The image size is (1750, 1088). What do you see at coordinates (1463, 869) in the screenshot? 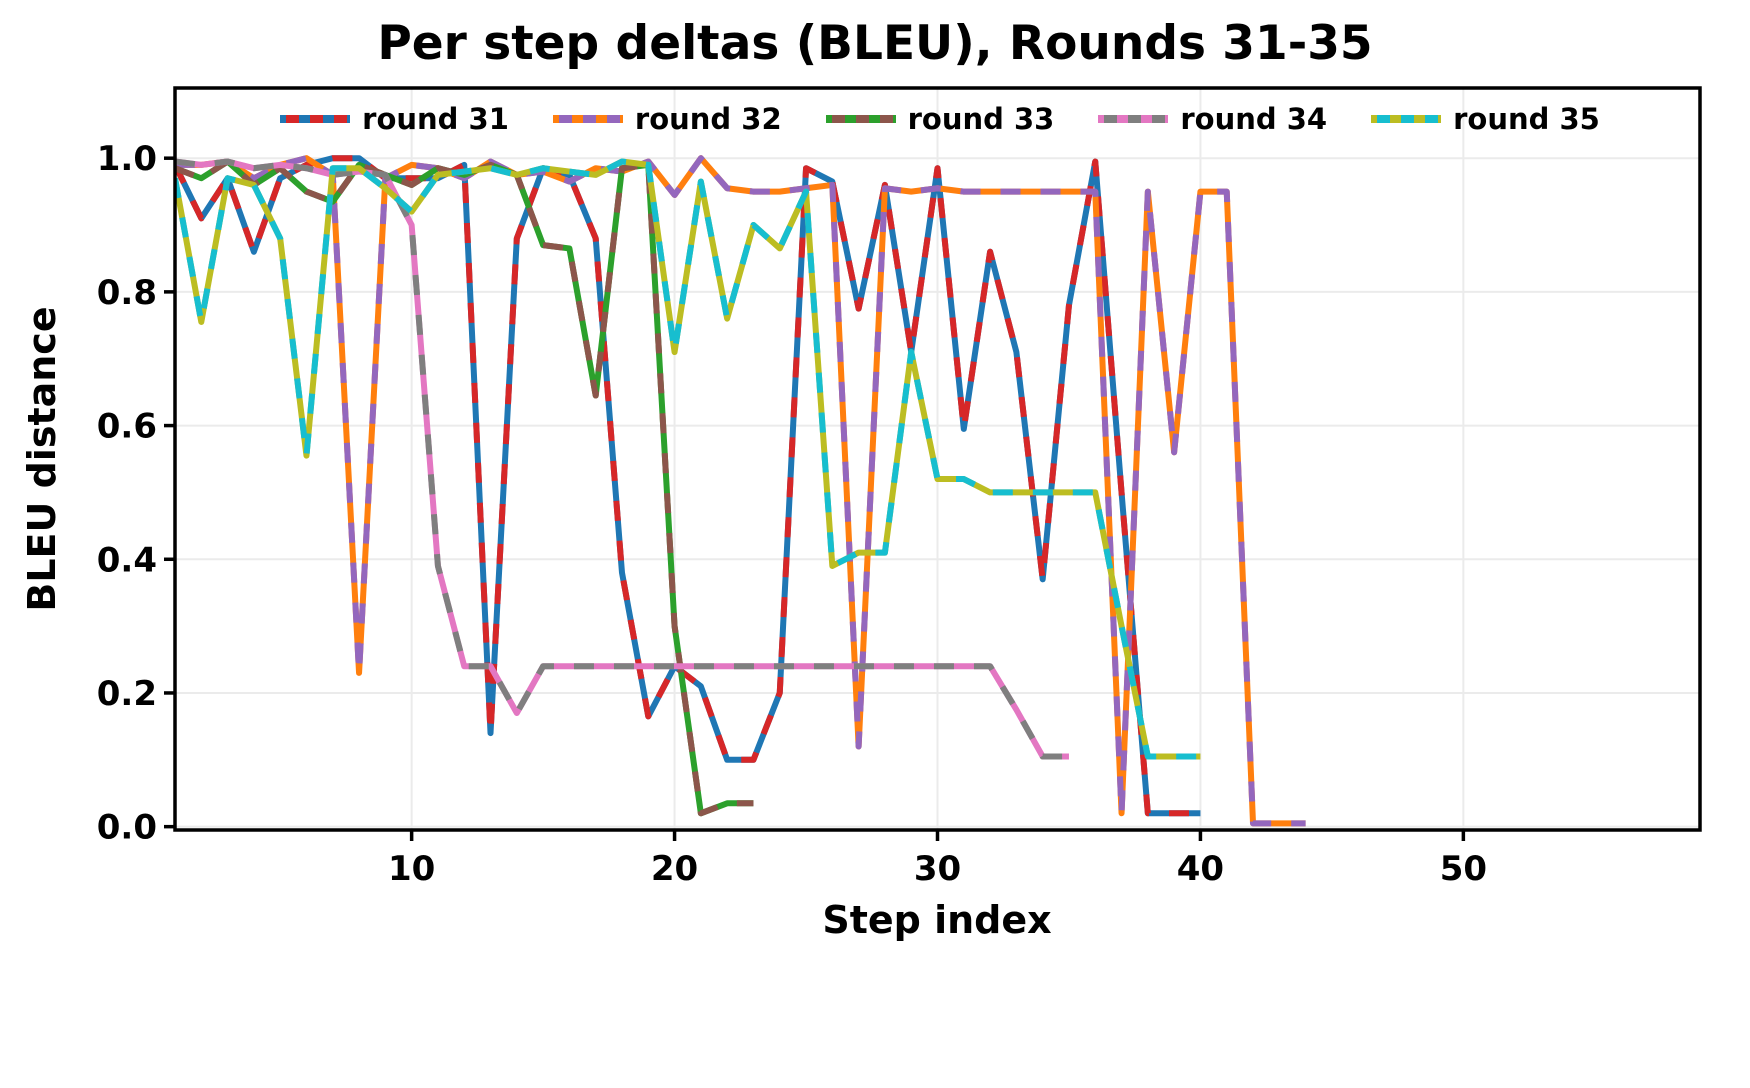
I see `x-tick-label: 50` at bounding box center [1463, 869].